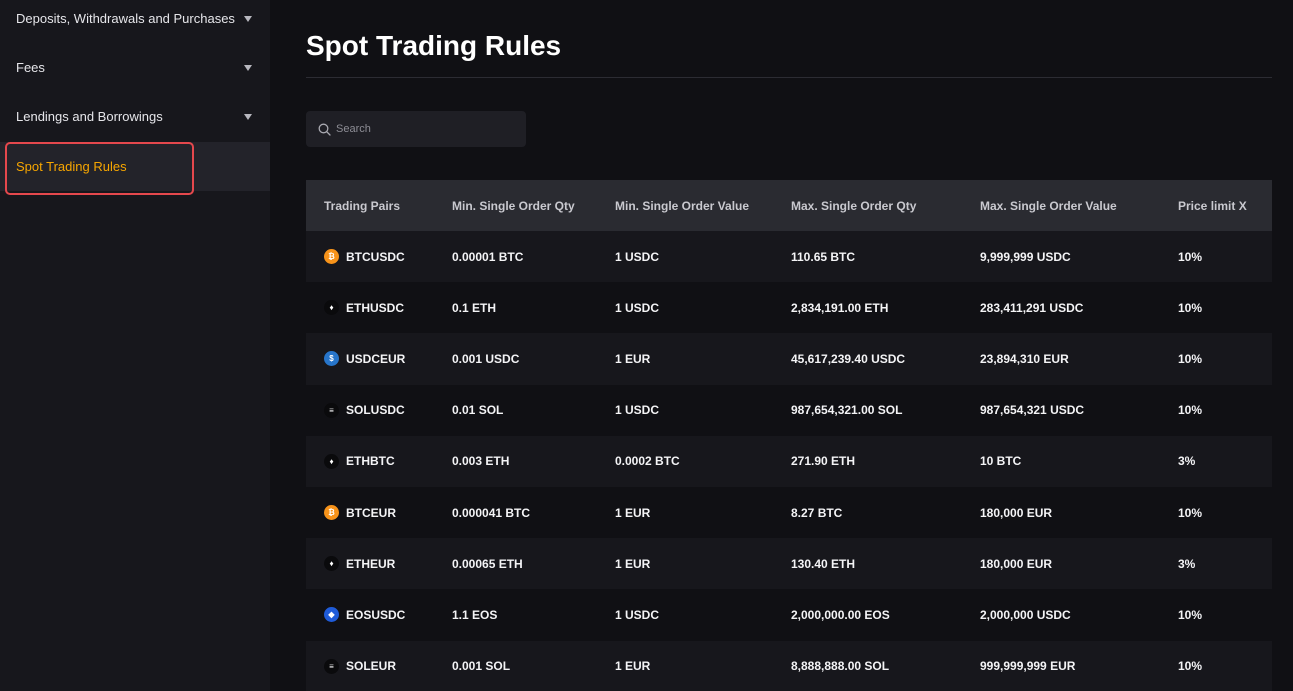 The height and width of the screenshot is (691, 1293). I want to click on min-order-qty: 0.003 ETH, so click(481, 461).